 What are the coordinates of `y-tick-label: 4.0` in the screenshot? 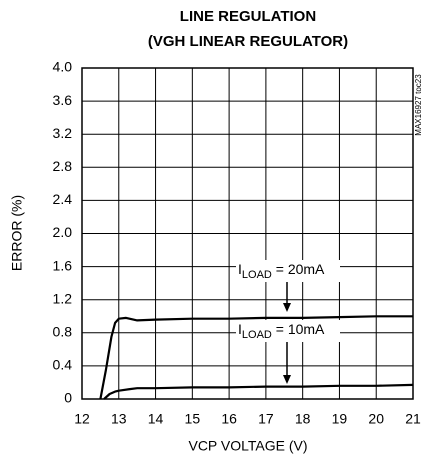 It's located at (63, 67).